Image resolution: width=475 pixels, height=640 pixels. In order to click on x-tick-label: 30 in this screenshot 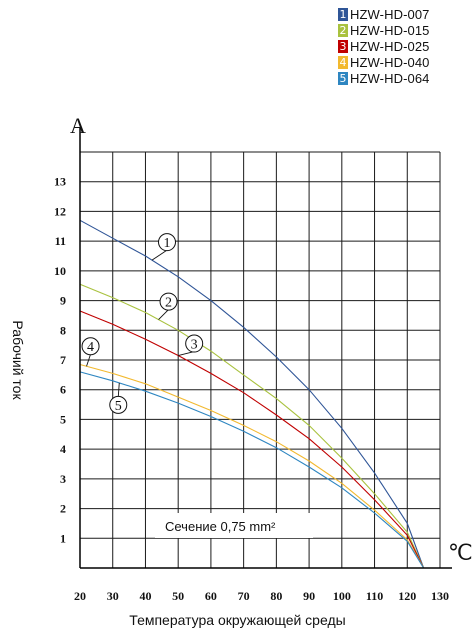, I will do `click(113, 596)`.